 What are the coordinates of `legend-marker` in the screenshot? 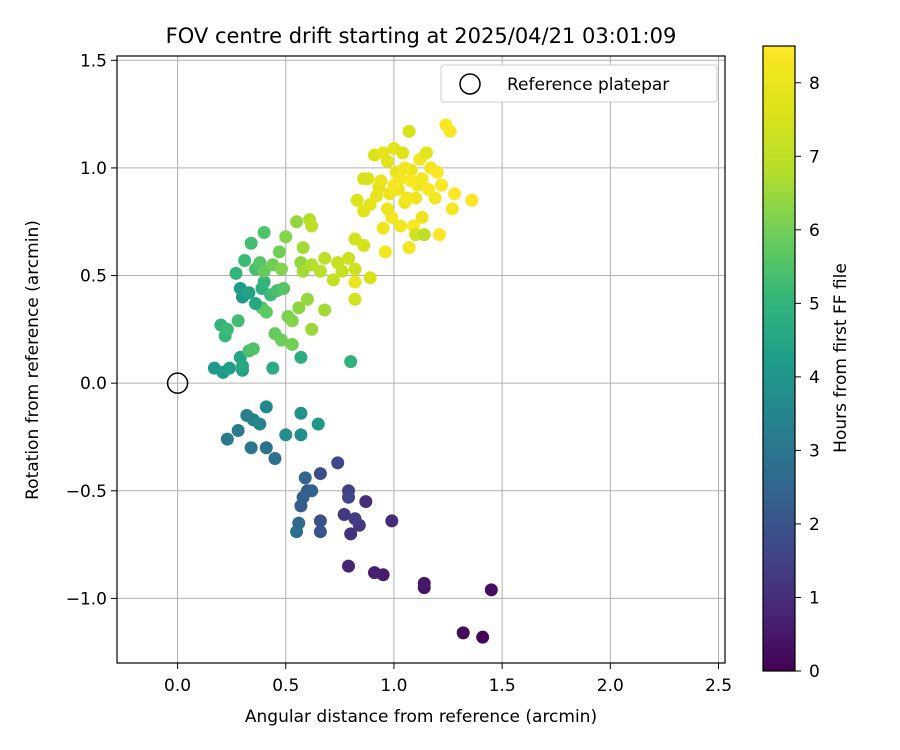 It's located at (470, 84).